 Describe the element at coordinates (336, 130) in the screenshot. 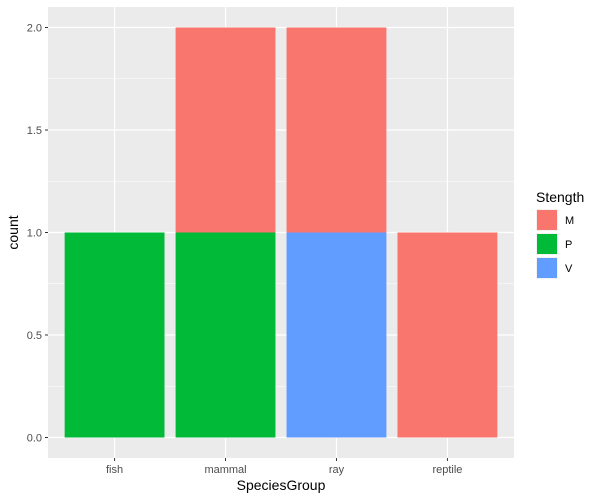

I see `bar-ray-m` at that location.